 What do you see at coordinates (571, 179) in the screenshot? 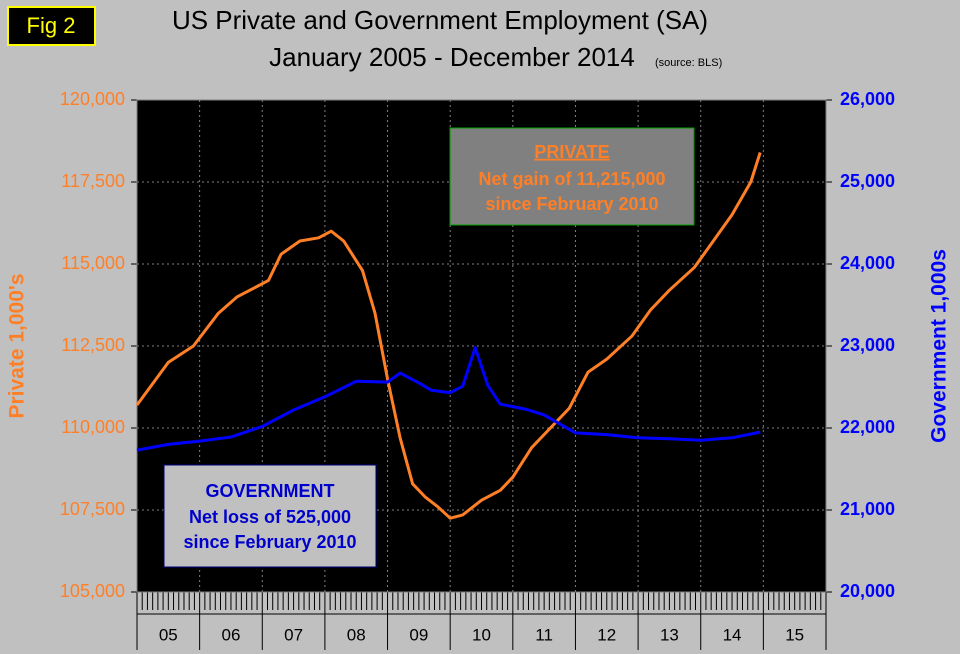
I see `annotation-text: Net gain of 11,215,000` at bounding box center [571, 179].